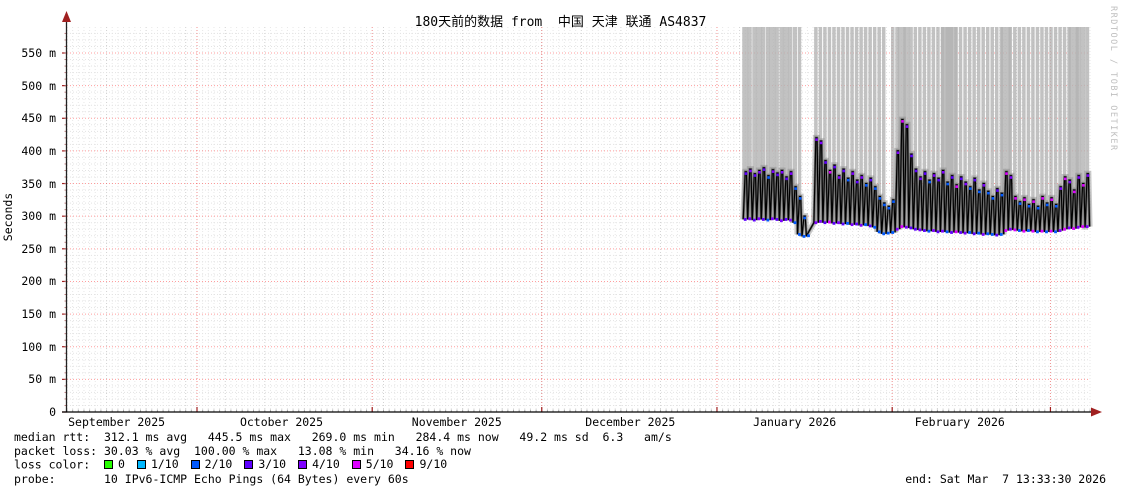 This screenshot has width=1121, height=494. I want to click on loss-color-legend: loss color: 0 1/10 2/10 3/10 4/10 5/10 9/10, so click(236, 464).